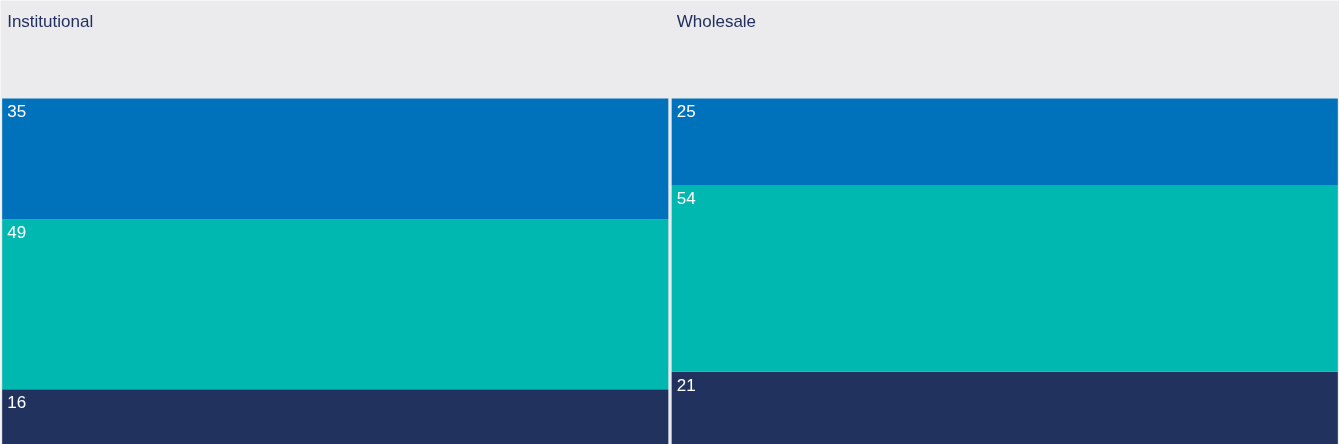 The height and width of the screenshot is (444, 1339). I want to click on data-label: 54, so click(686, 198).